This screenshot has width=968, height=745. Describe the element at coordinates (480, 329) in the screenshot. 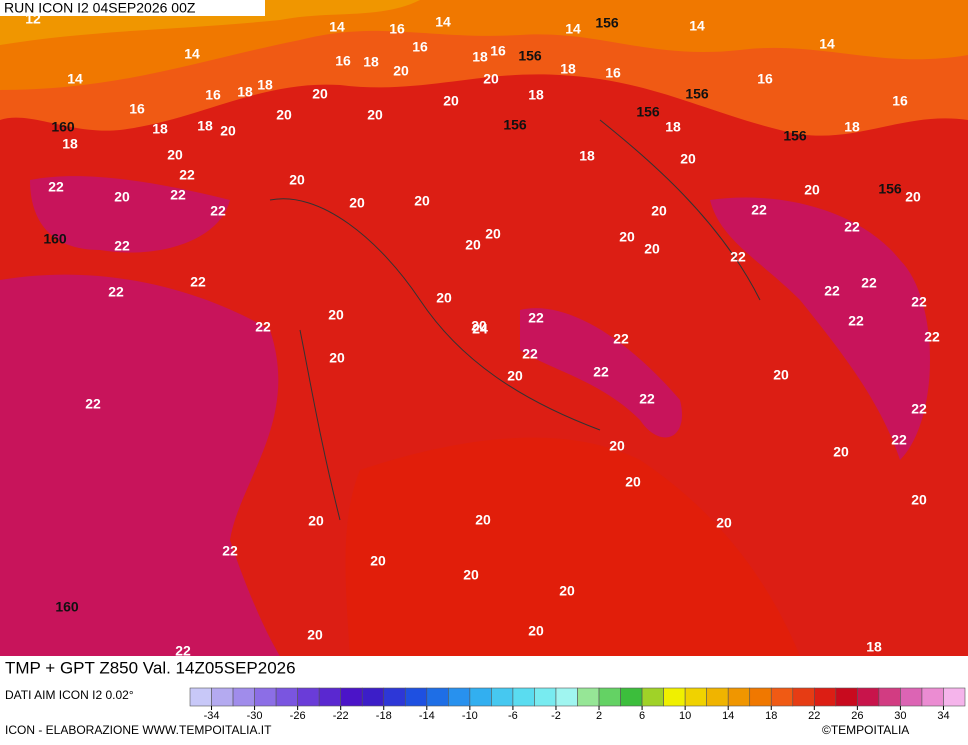

I see `contour-label: 24` at that location.